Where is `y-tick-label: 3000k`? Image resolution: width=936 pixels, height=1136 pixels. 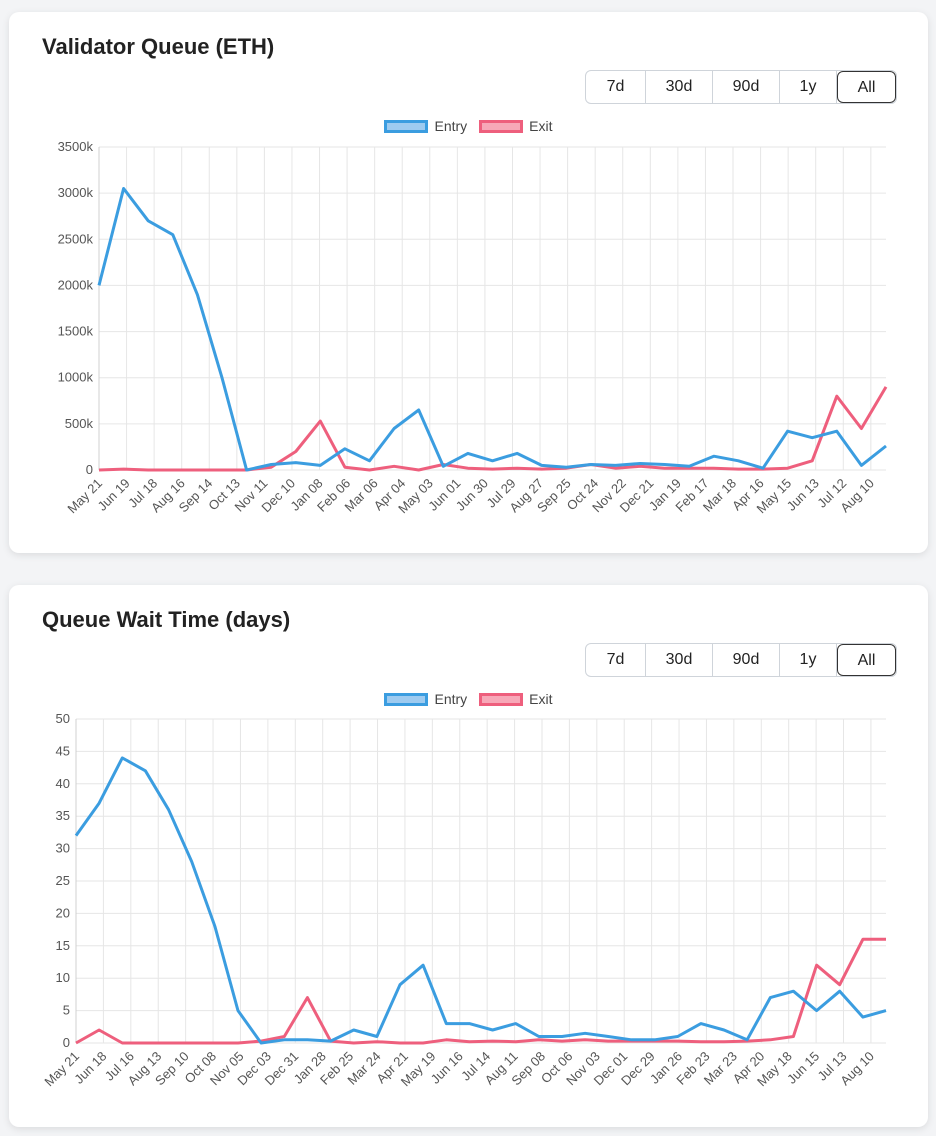 y-tick-label: 3000k is located at coordinates (76, 192).